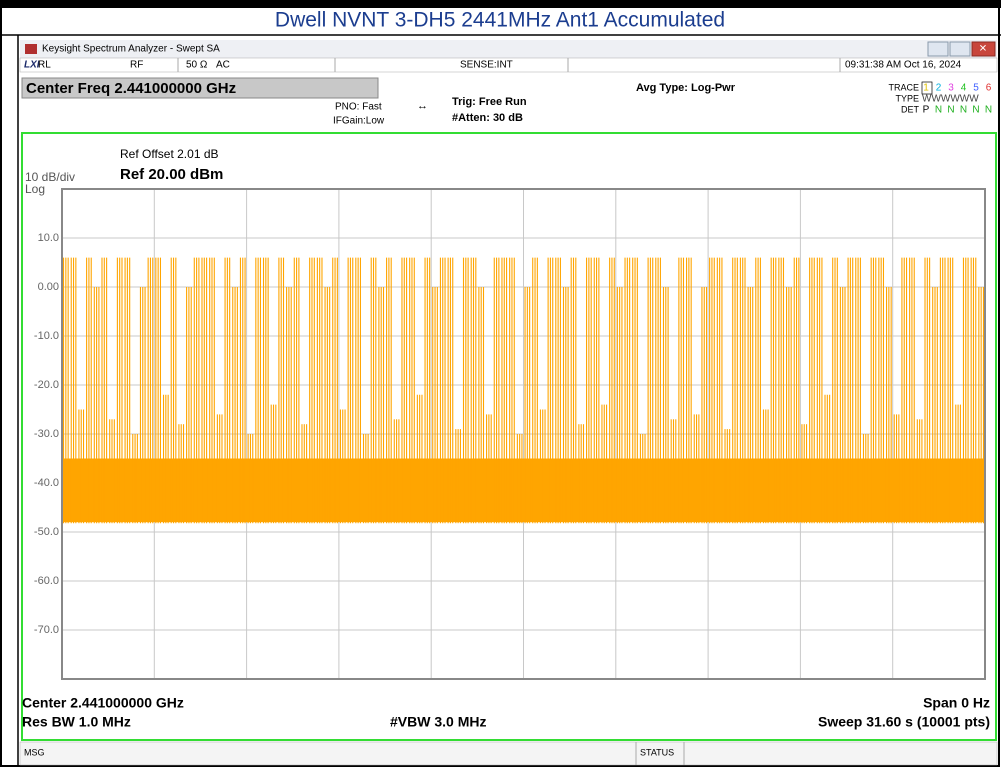 The image size is (1001, 767). What do you see at coordinates (989, 88) in the screenshot?
I see `trace-number: 6` at bounding box center [989, 88].